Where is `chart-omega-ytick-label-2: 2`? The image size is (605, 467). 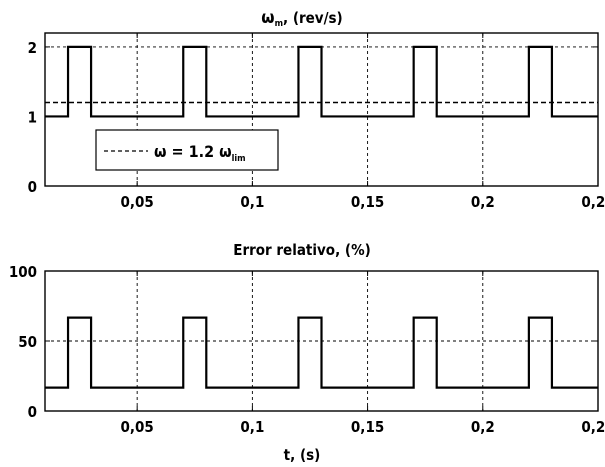
chart-omega-ytick-label-2: 2 is located at coordinates (32, 48).